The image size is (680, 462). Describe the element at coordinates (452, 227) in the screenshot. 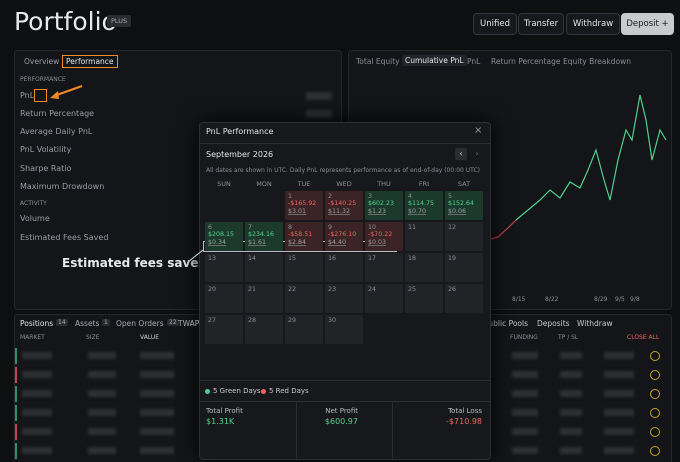

I see `day-number: 12` at that location.